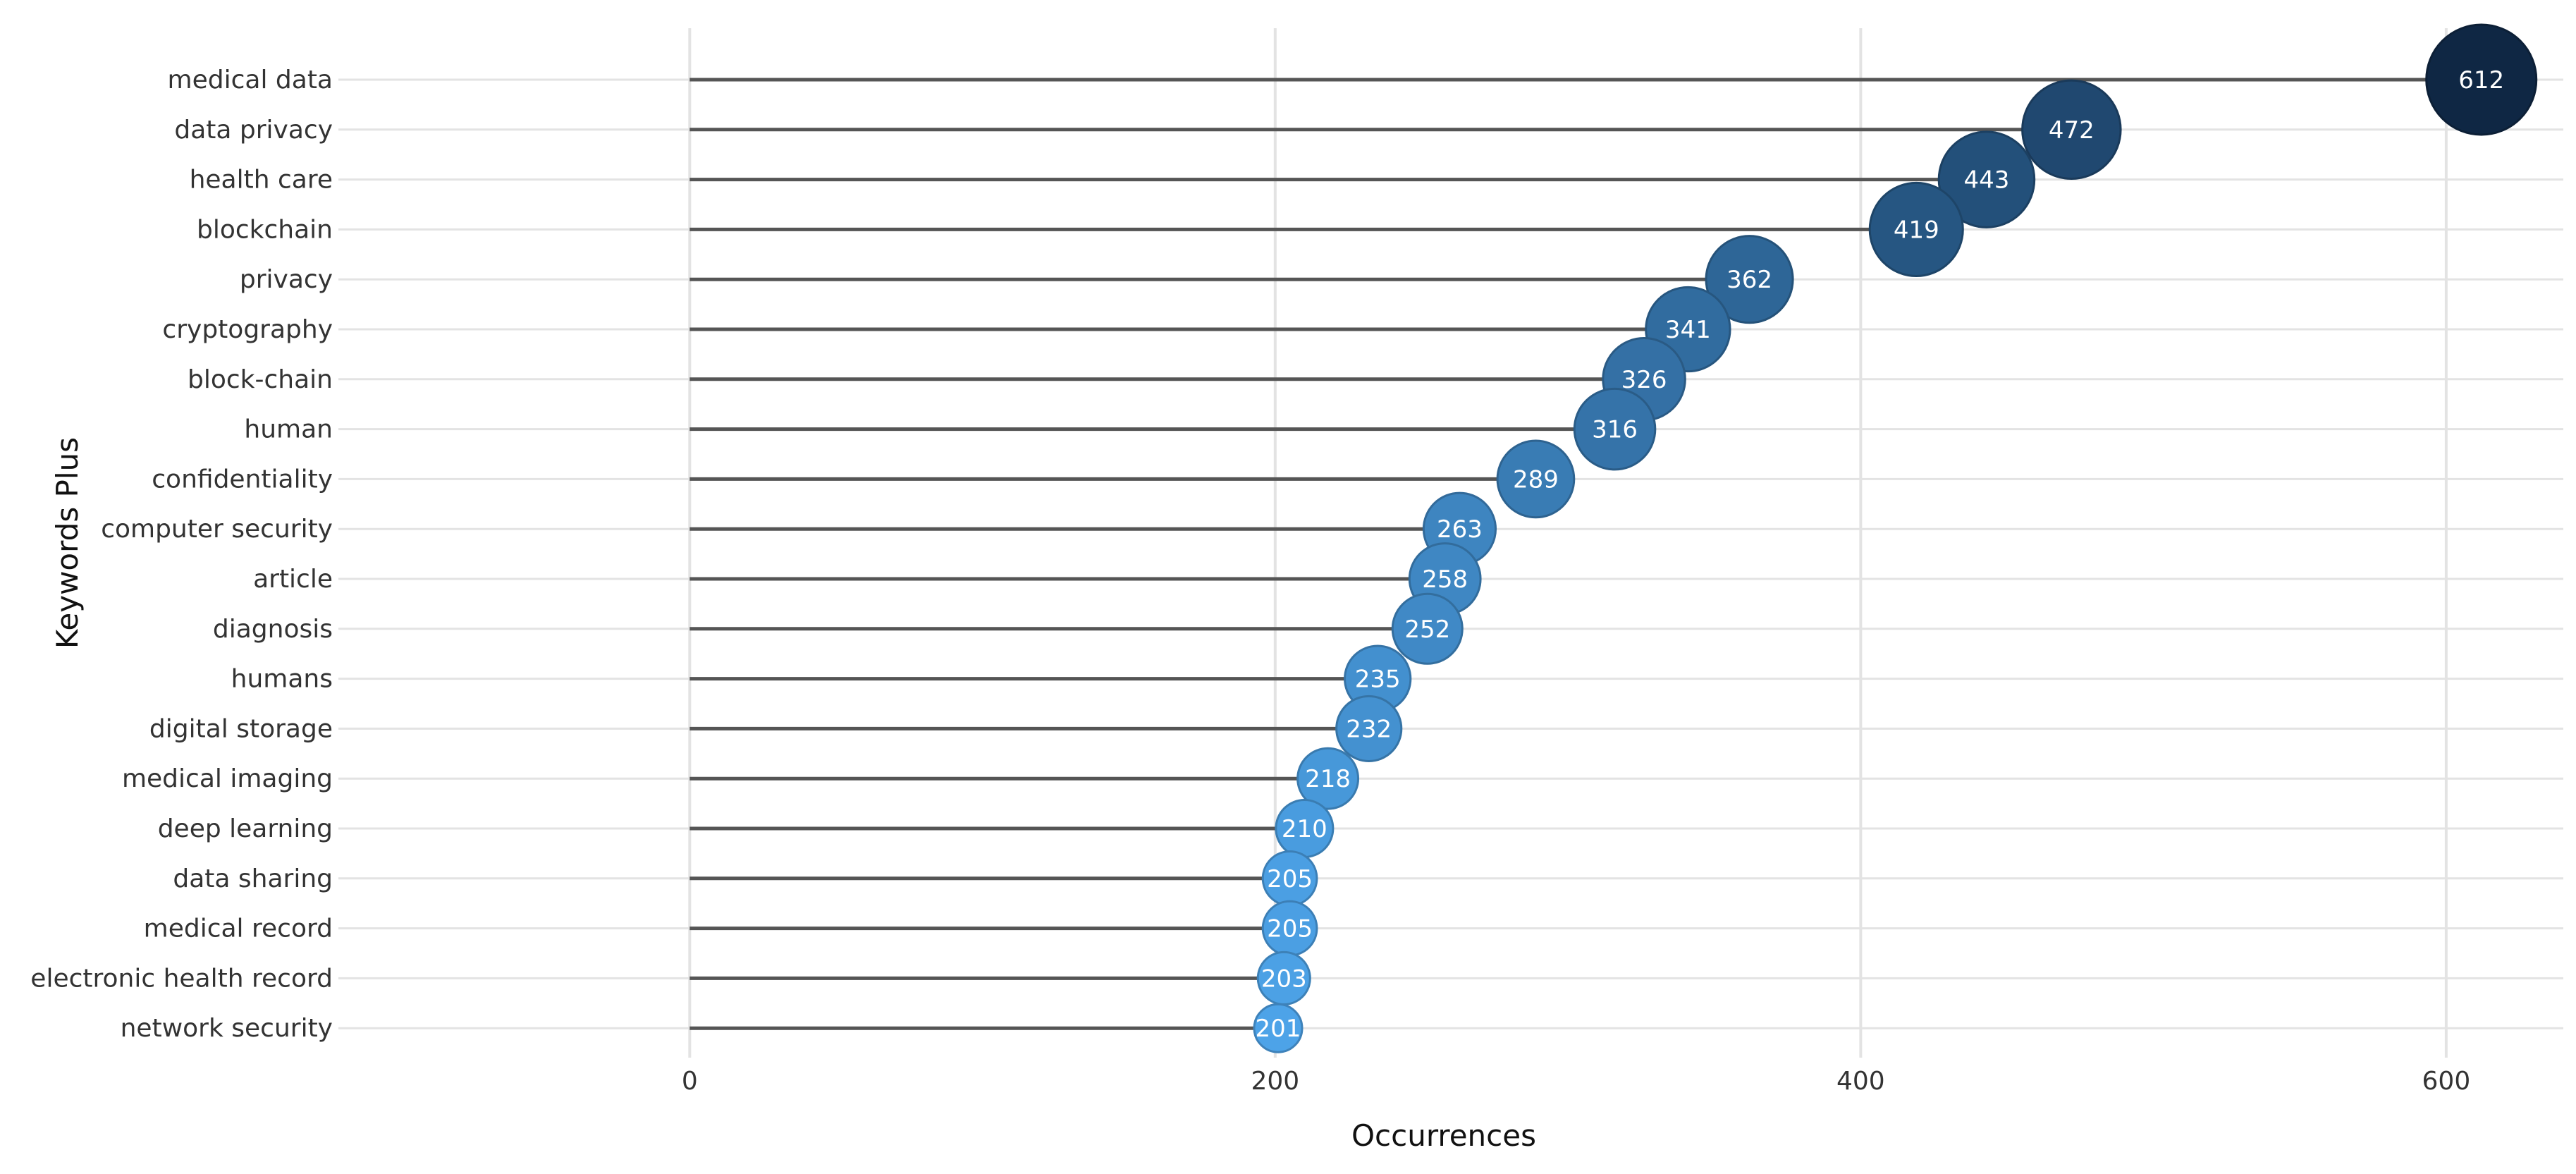 The height and width of the screenshot is (1174, 2576). I want to click on data-label: 612, so click(2481, 80).